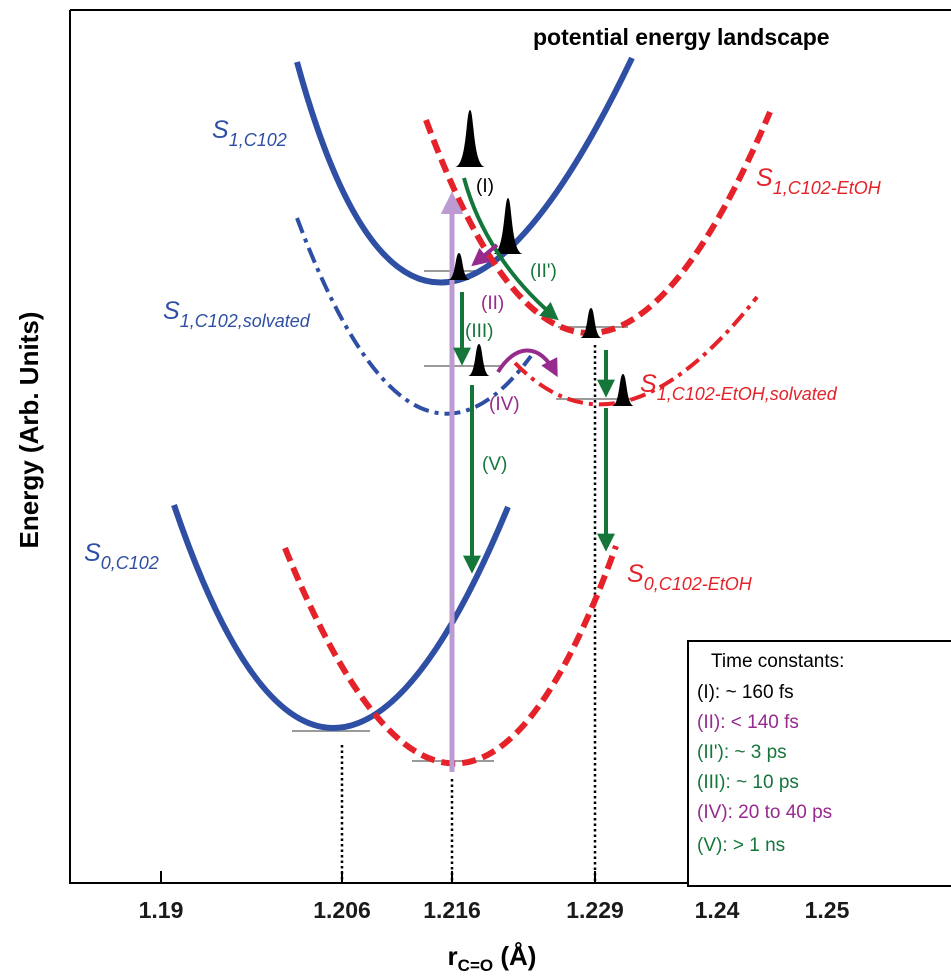  What do you see at coordinates (479, 331) in the screenshot?
I see `step-label-iii: (III)` at bounding box center [479, 331].